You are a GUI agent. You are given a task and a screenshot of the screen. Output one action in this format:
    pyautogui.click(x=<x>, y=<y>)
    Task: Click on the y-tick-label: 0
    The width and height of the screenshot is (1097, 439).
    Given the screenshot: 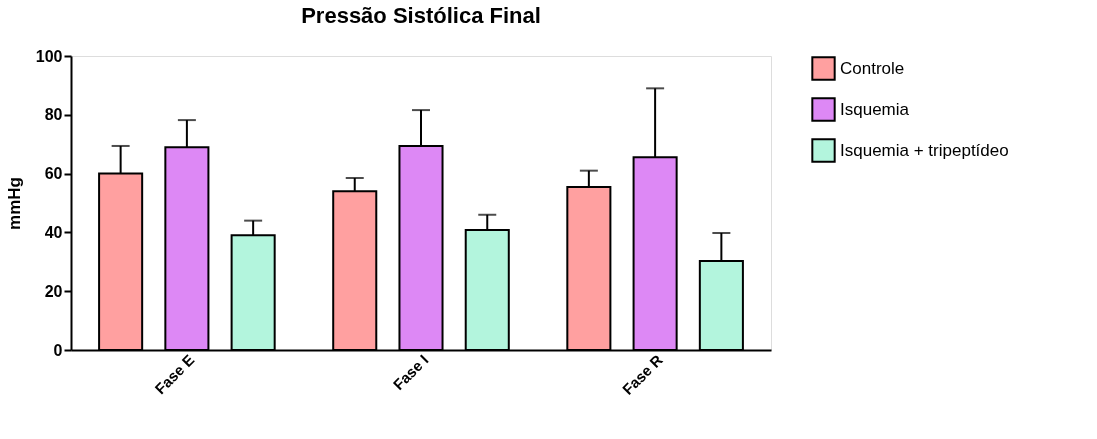 What is the action you would take?
    pyautogui.click(x=58, y=350)
    